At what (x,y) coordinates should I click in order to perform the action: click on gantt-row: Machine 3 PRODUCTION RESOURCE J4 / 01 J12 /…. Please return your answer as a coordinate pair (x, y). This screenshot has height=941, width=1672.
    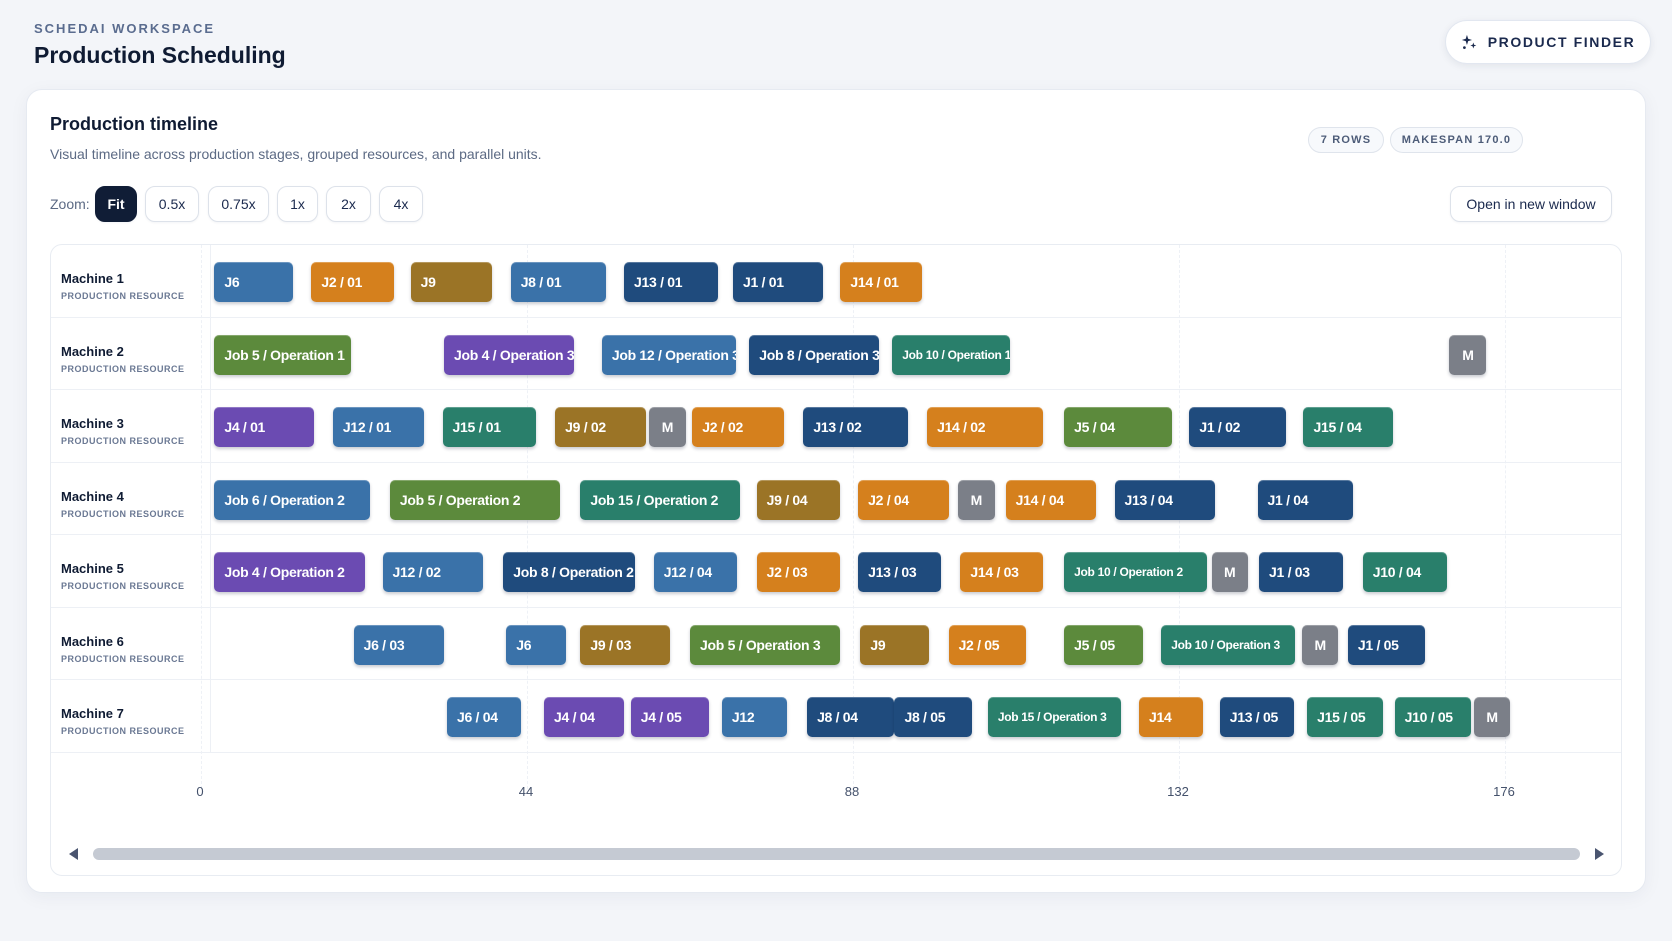
    Looking at the image, I should click on (836, 426).